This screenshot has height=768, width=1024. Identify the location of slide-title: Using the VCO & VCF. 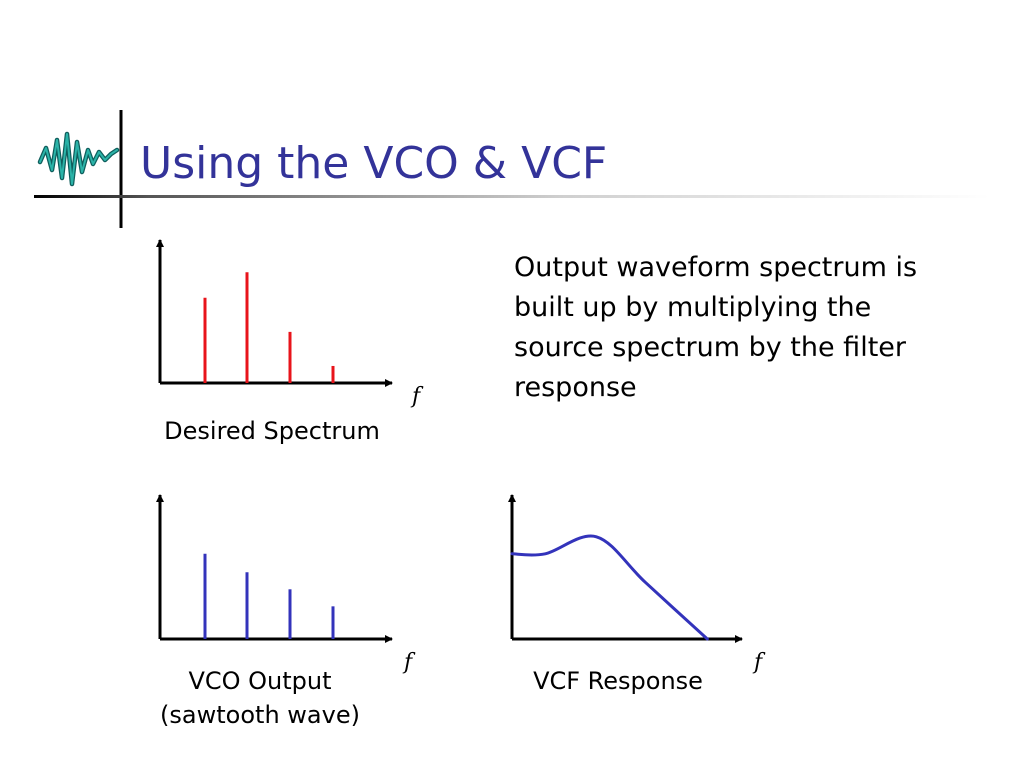
(374, 163).